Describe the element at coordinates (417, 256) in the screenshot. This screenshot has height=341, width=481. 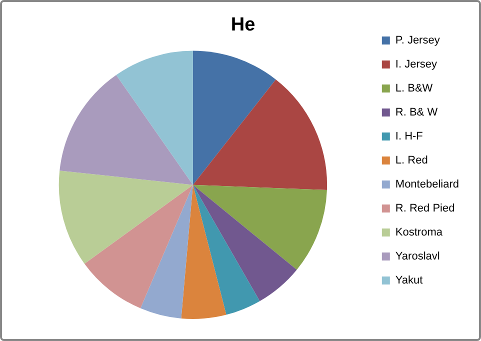
I see `legend-label: Yaroslavl` at that location.